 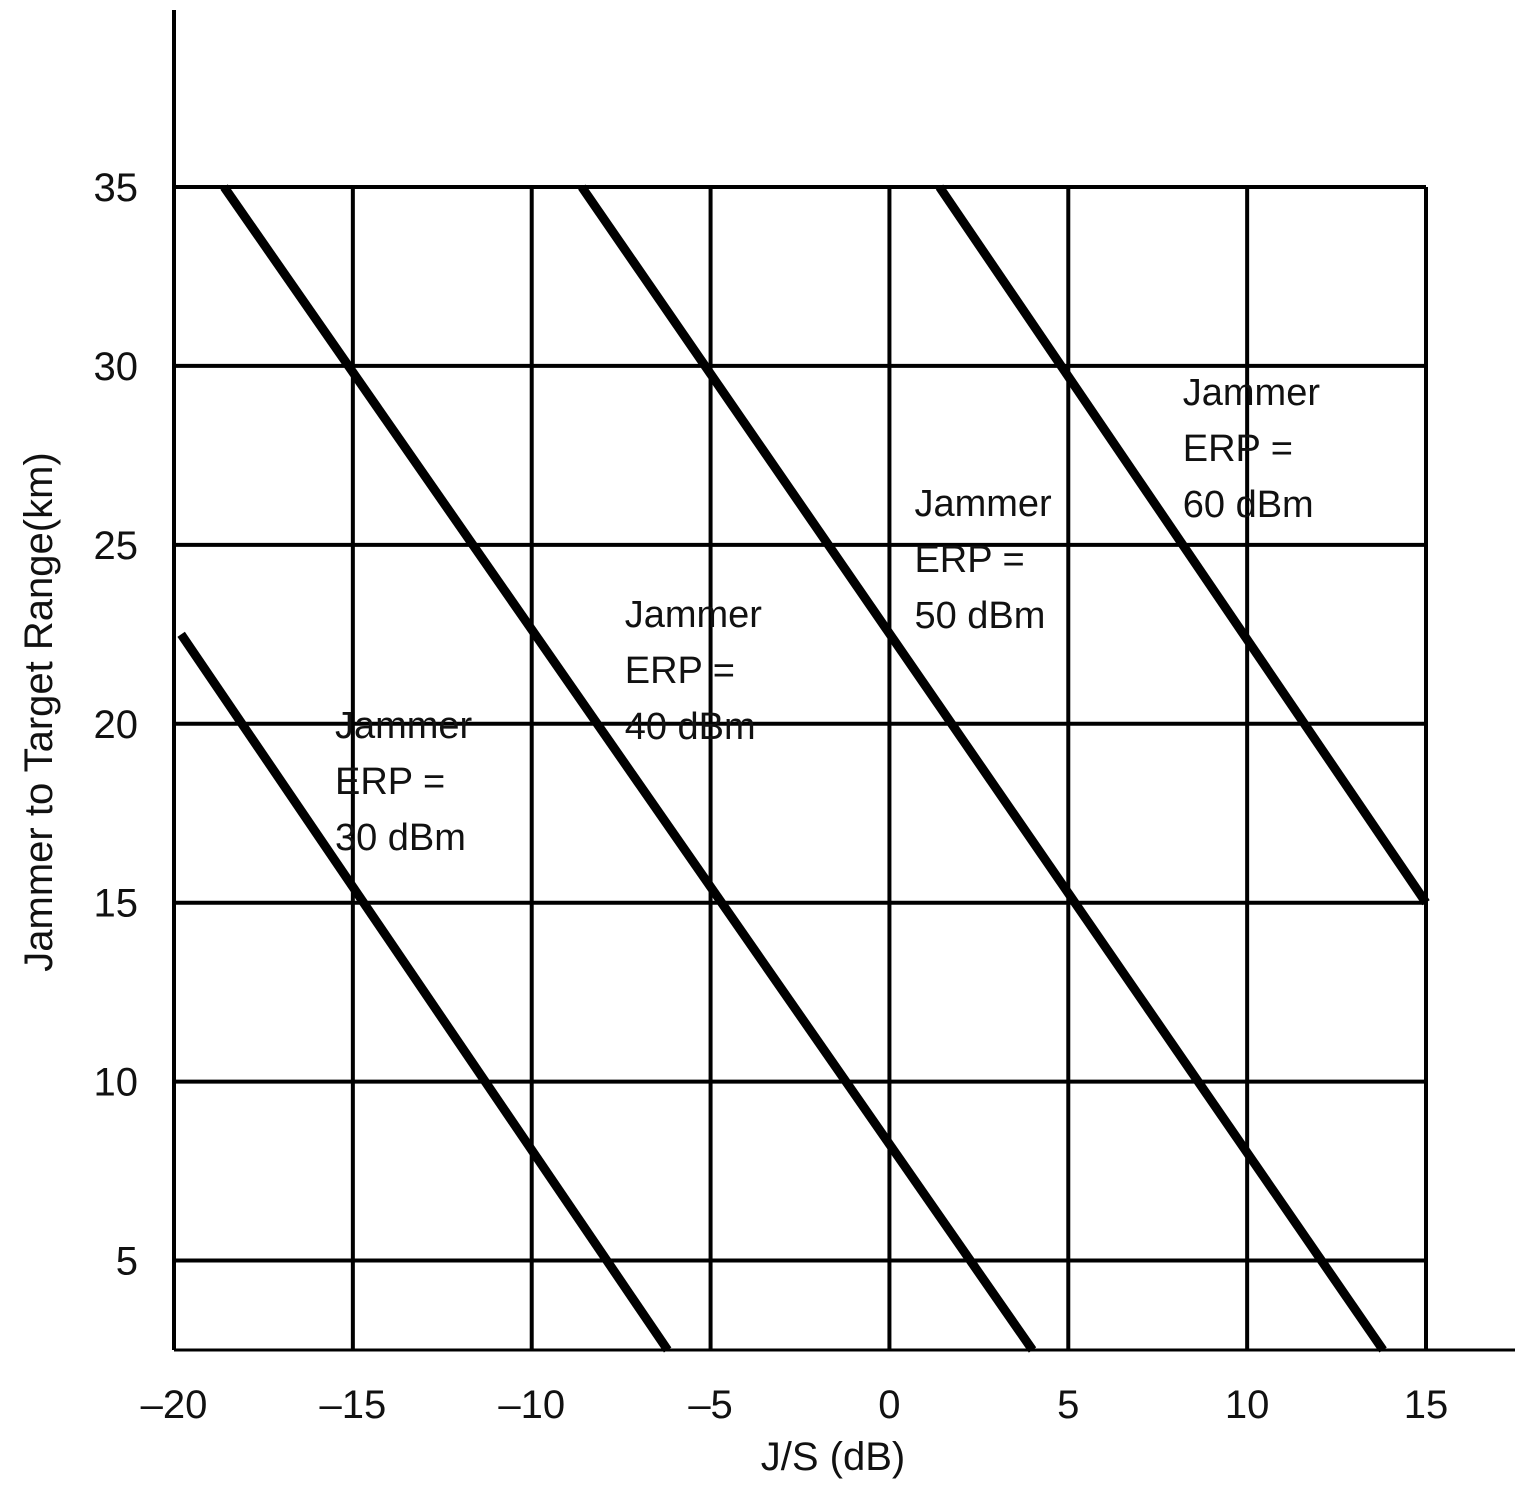 I want to click on series-label: Jammer ERP = 30 dBm, so click(x=404, y=782).